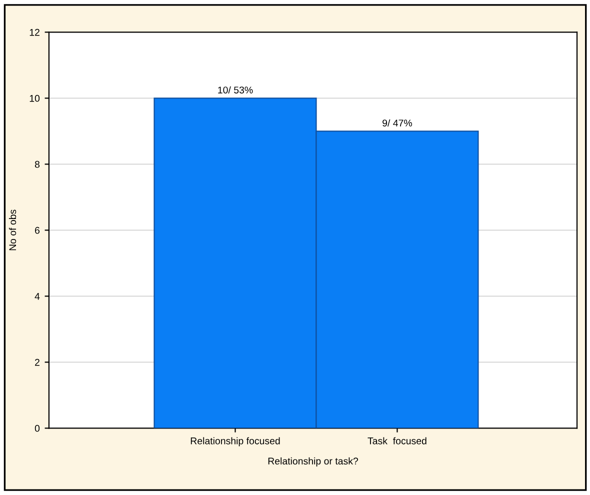 The height and width of the screenshot is (495, 590). I want to click on y-axis-title: No of obs, so click(12, 230).